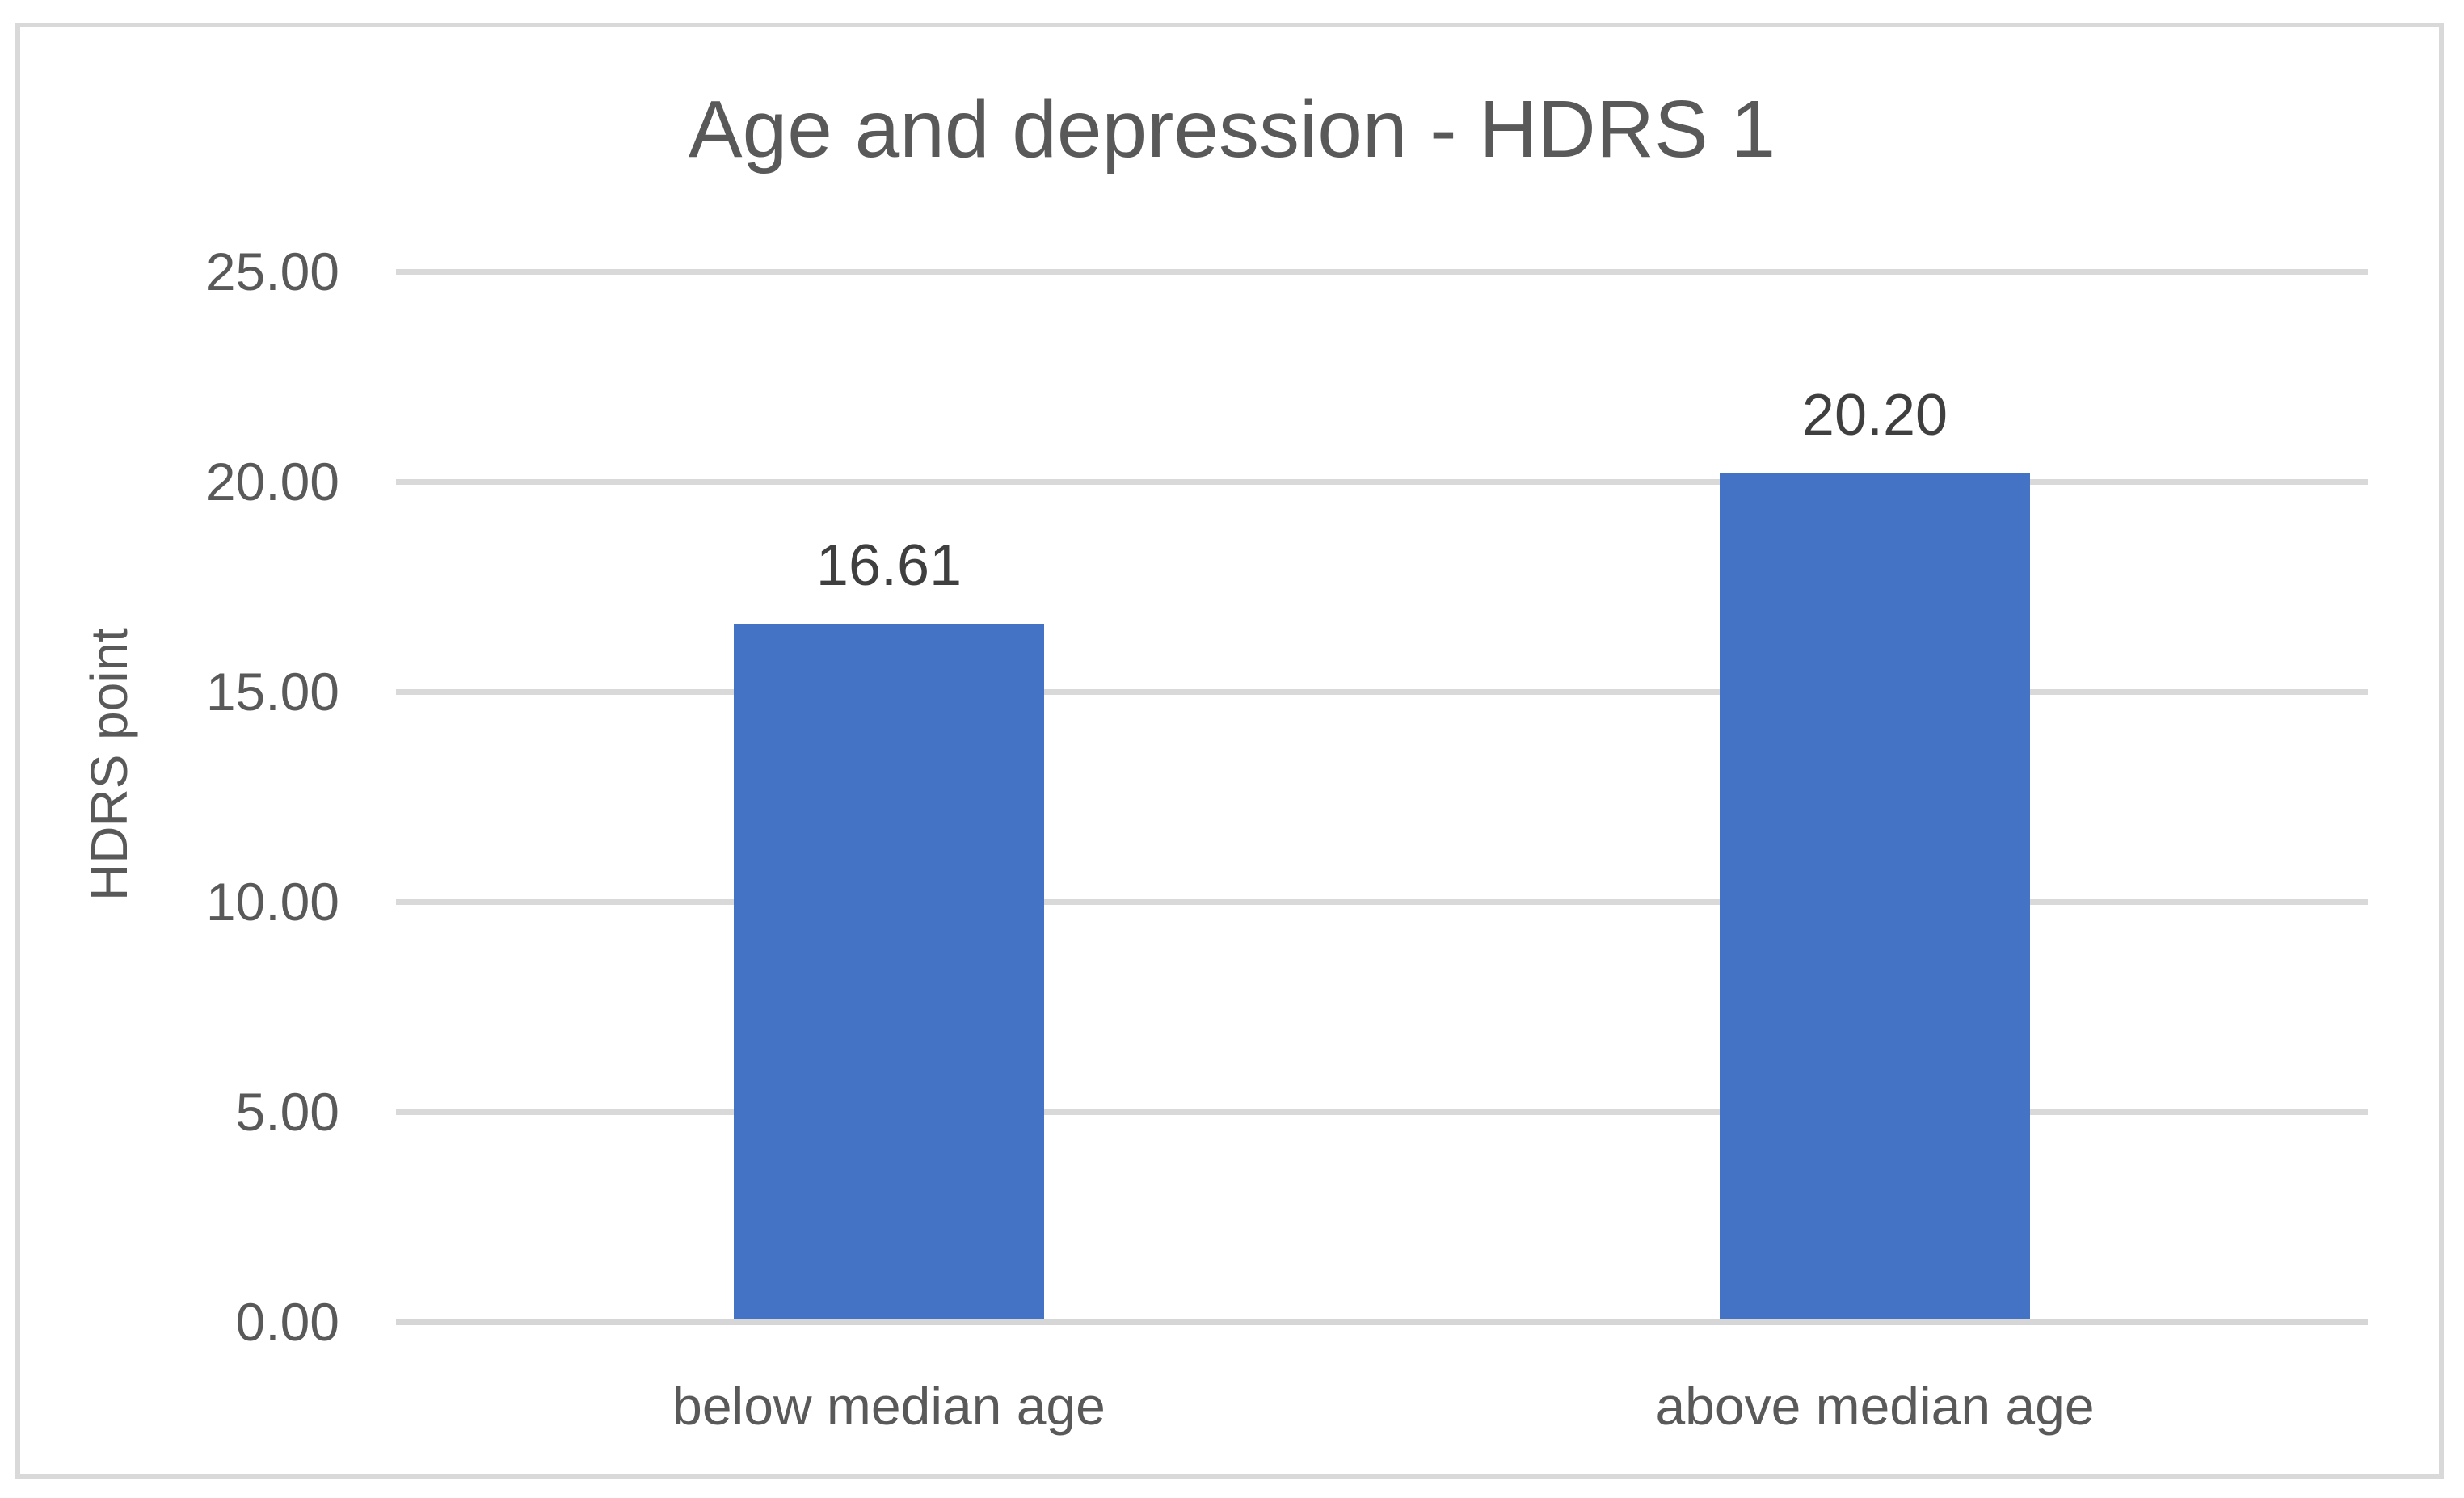 This screenshot has width=2464, height=1498. Describe the element at coordinates (1875, 1406) in the screenshot. I see `x-category-label: above median age` at that location.